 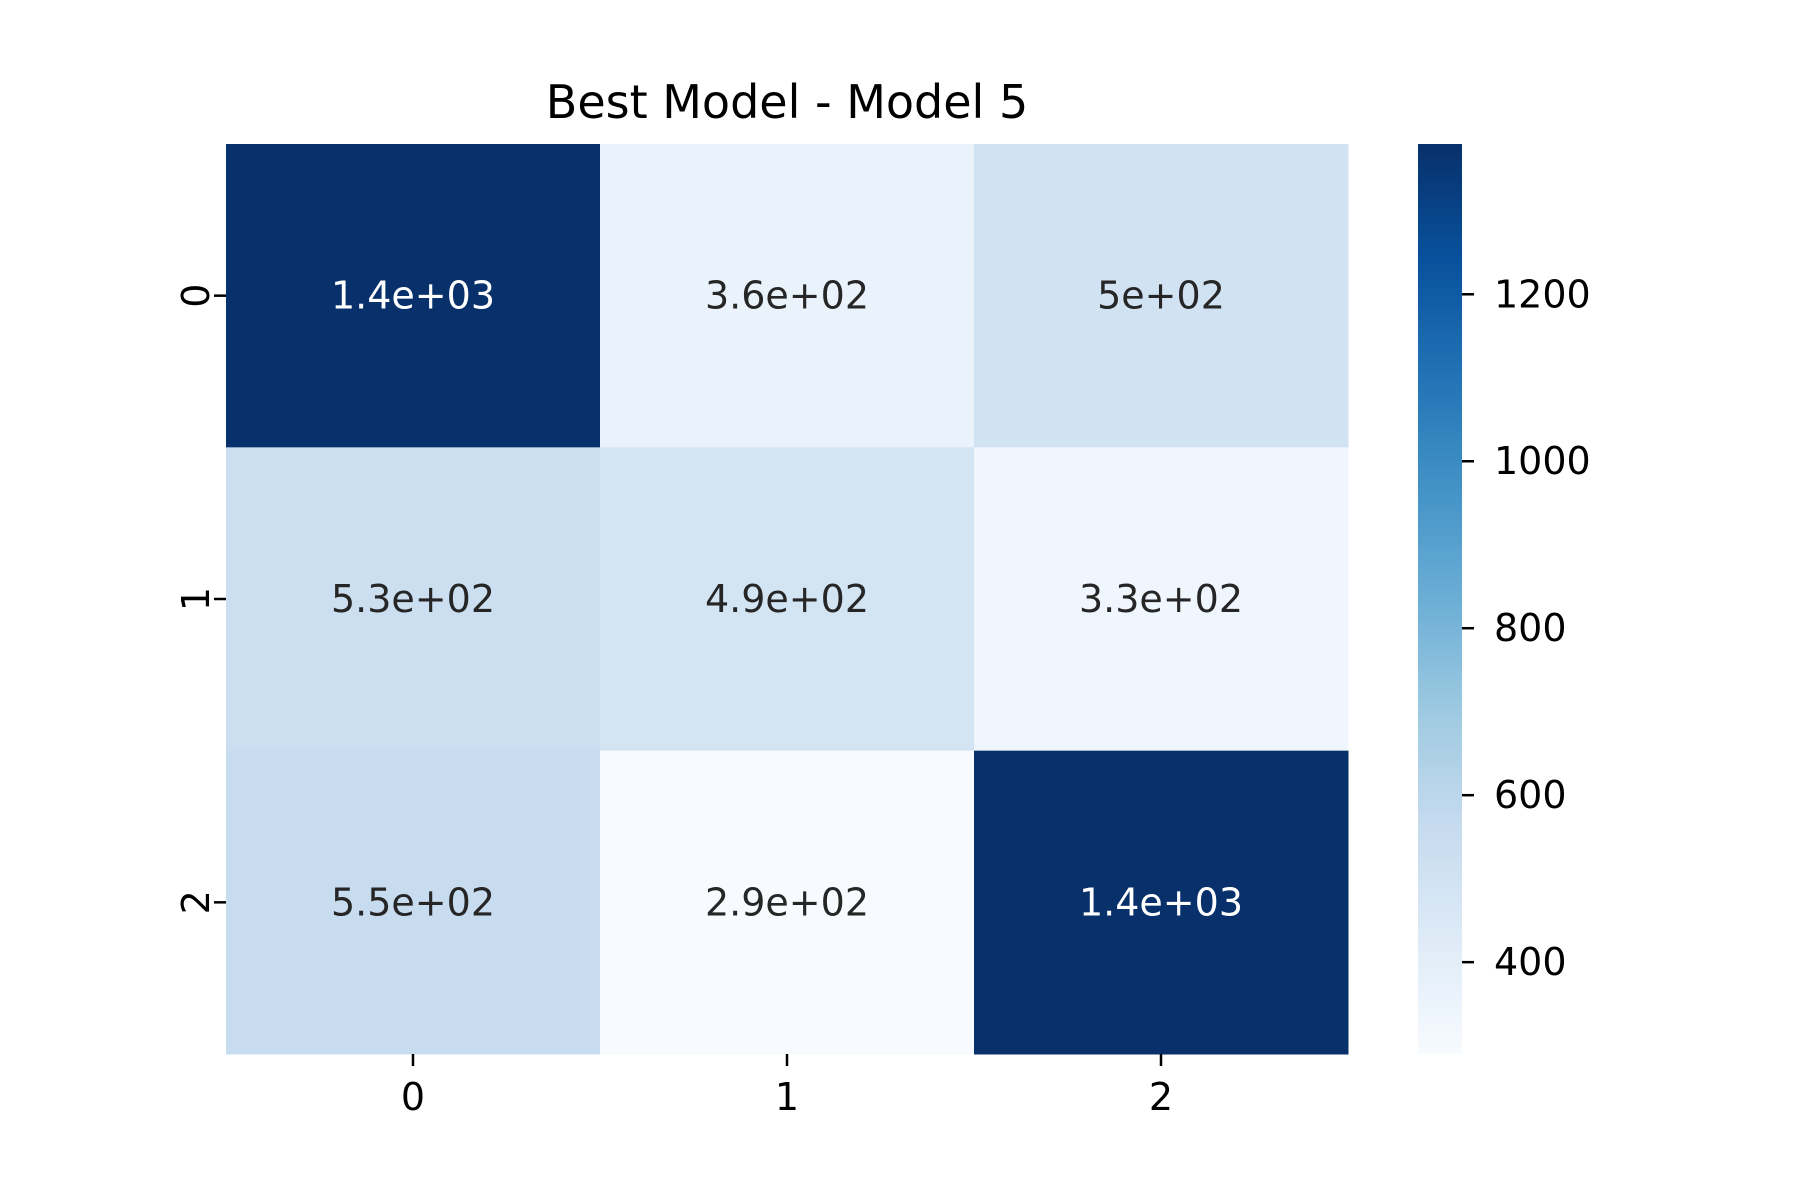 What do you see at coordinates (1530, 795) in the screenshot?
I see `colorbar-tick-label-1: 600` at bounding box center [1530, 795].